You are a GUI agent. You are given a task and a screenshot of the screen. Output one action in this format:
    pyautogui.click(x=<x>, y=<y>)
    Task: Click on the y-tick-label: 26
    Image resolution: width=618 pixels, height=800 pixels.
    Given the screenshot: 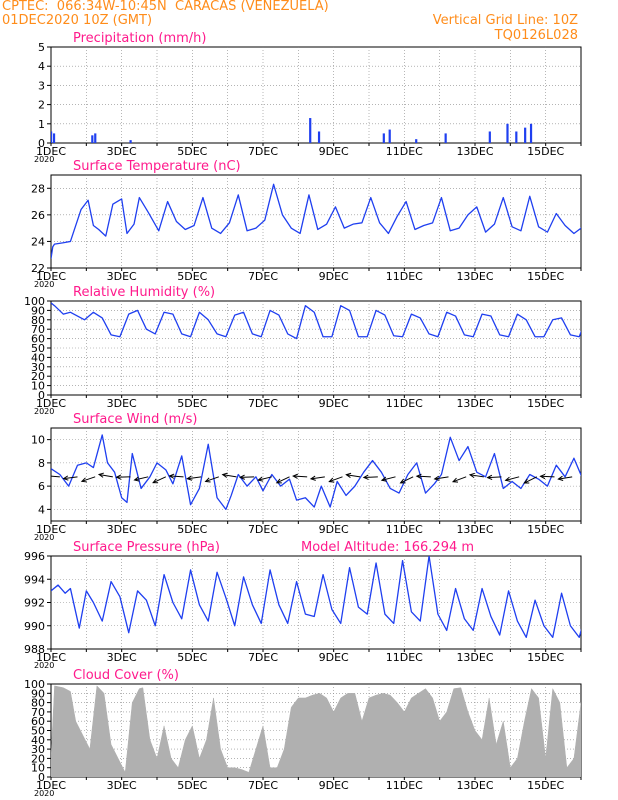 What is the action you would take?
    pyautogui.click(x=38, y=215)
    